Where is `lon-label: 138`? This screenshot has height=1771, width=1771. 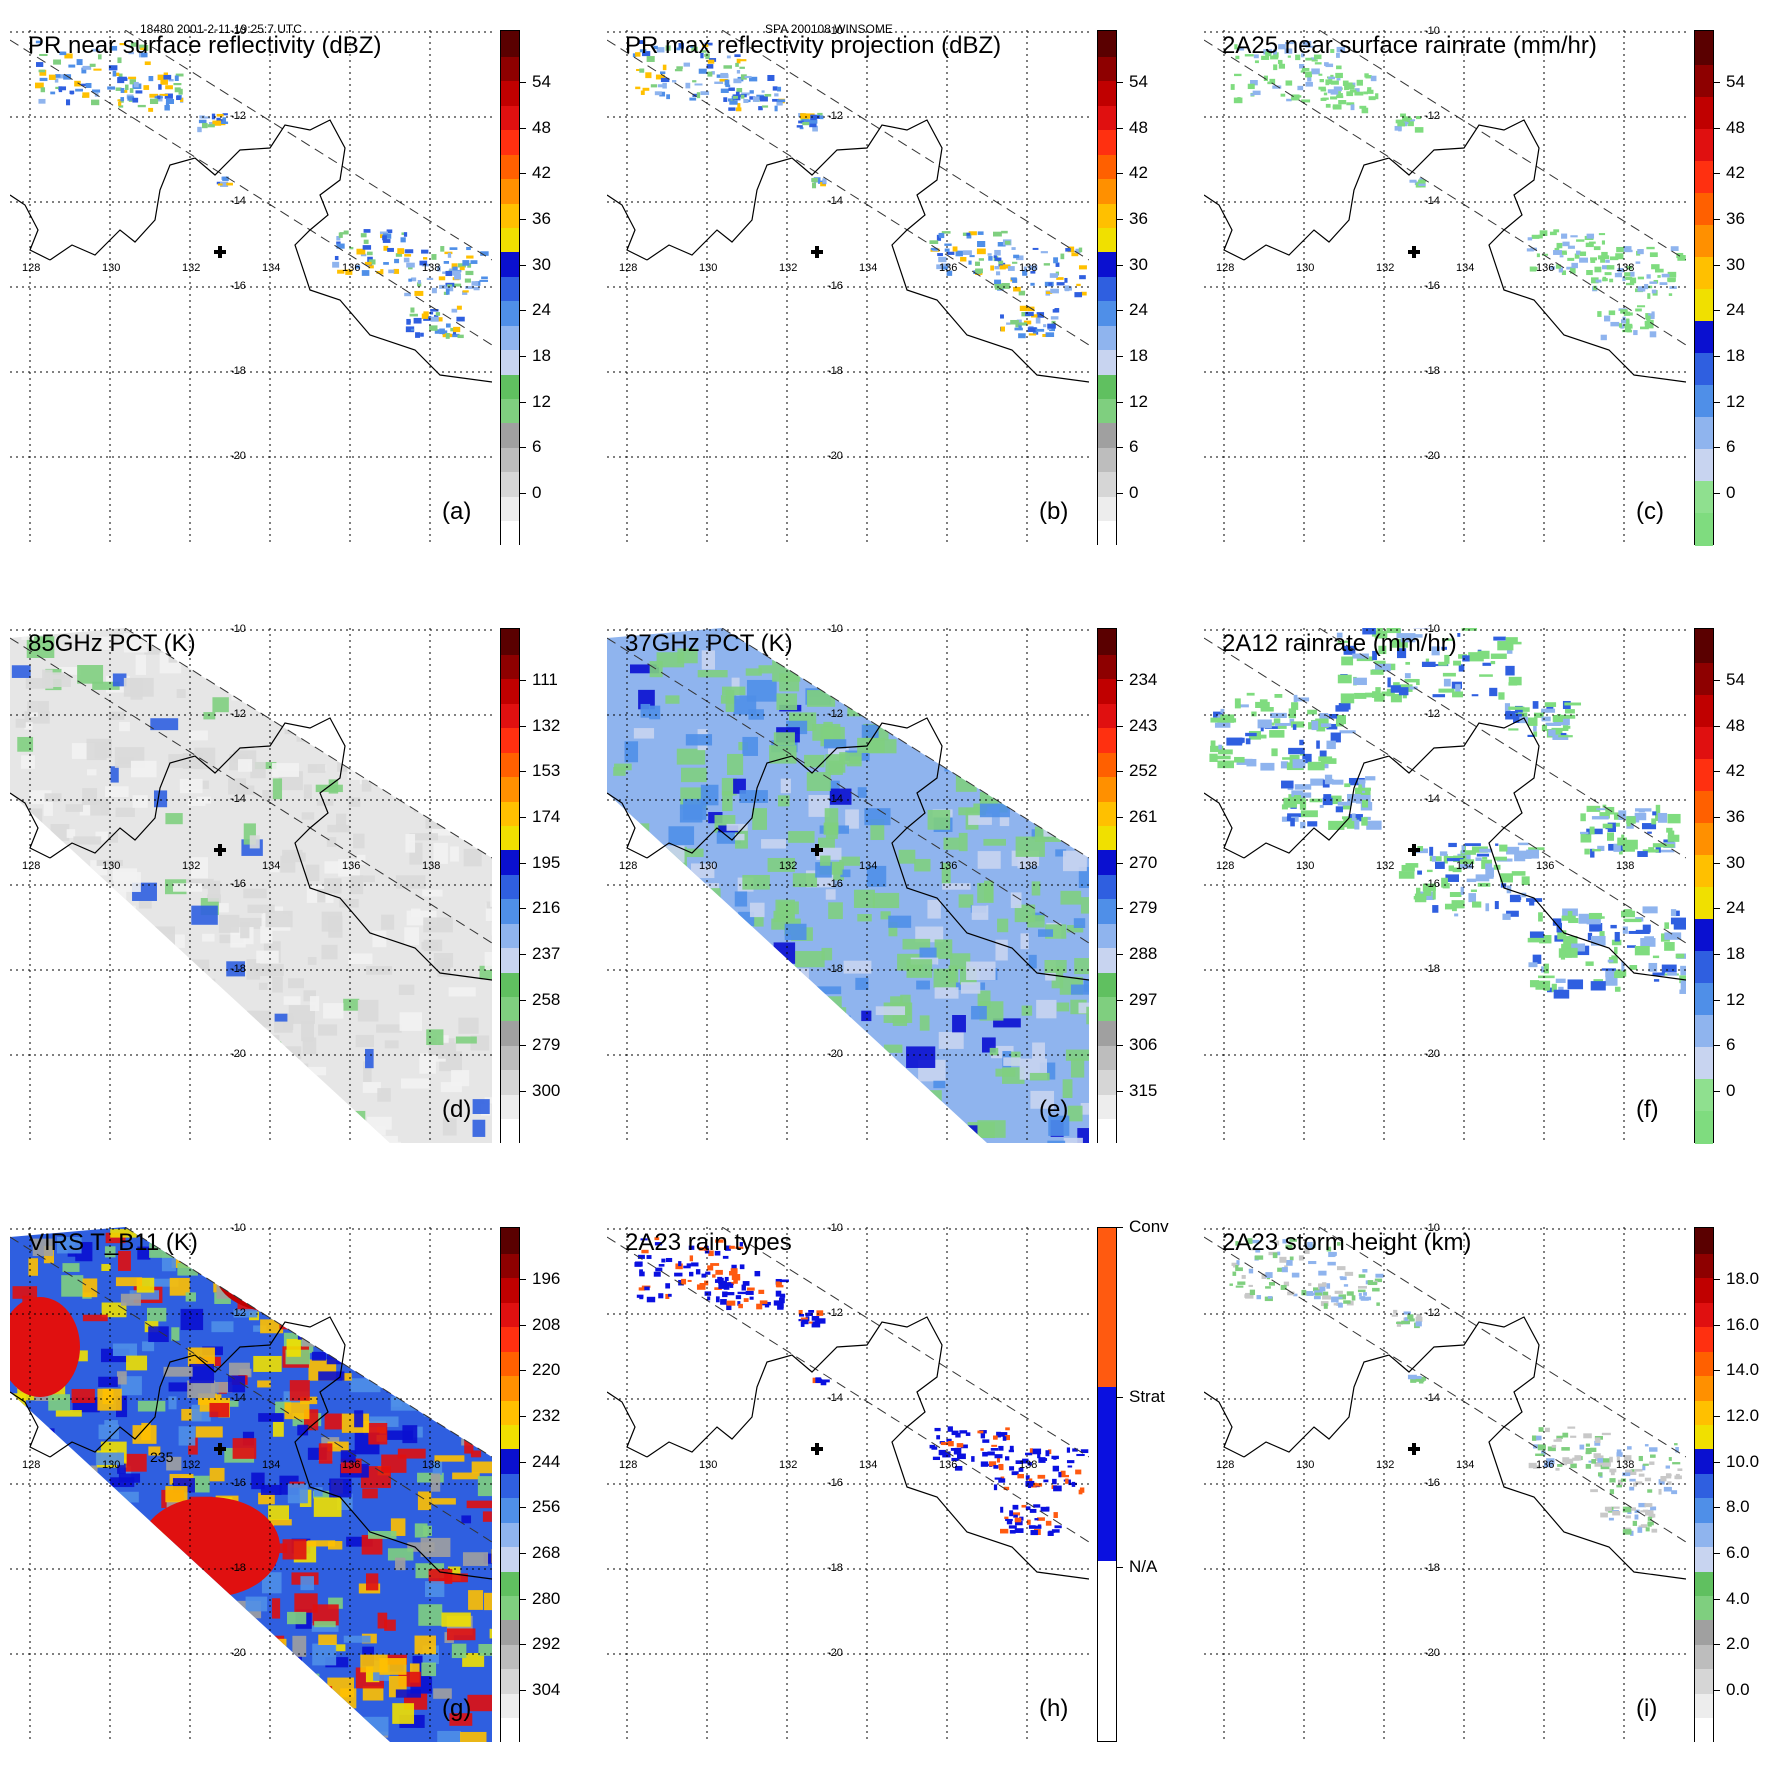 lon-label: 138 is located at coordinates (1625, 866).